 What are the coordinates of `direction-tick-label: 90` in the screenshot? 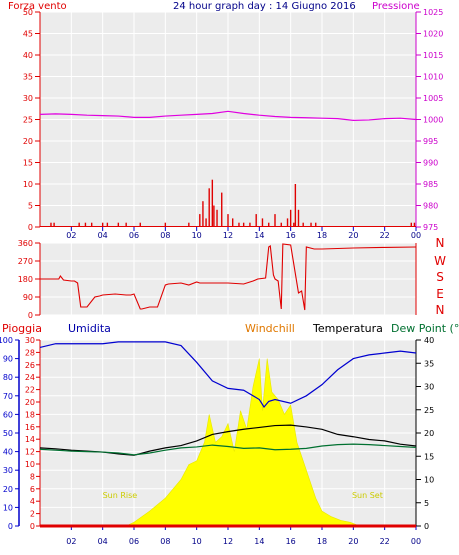 It's located at (28, 297).